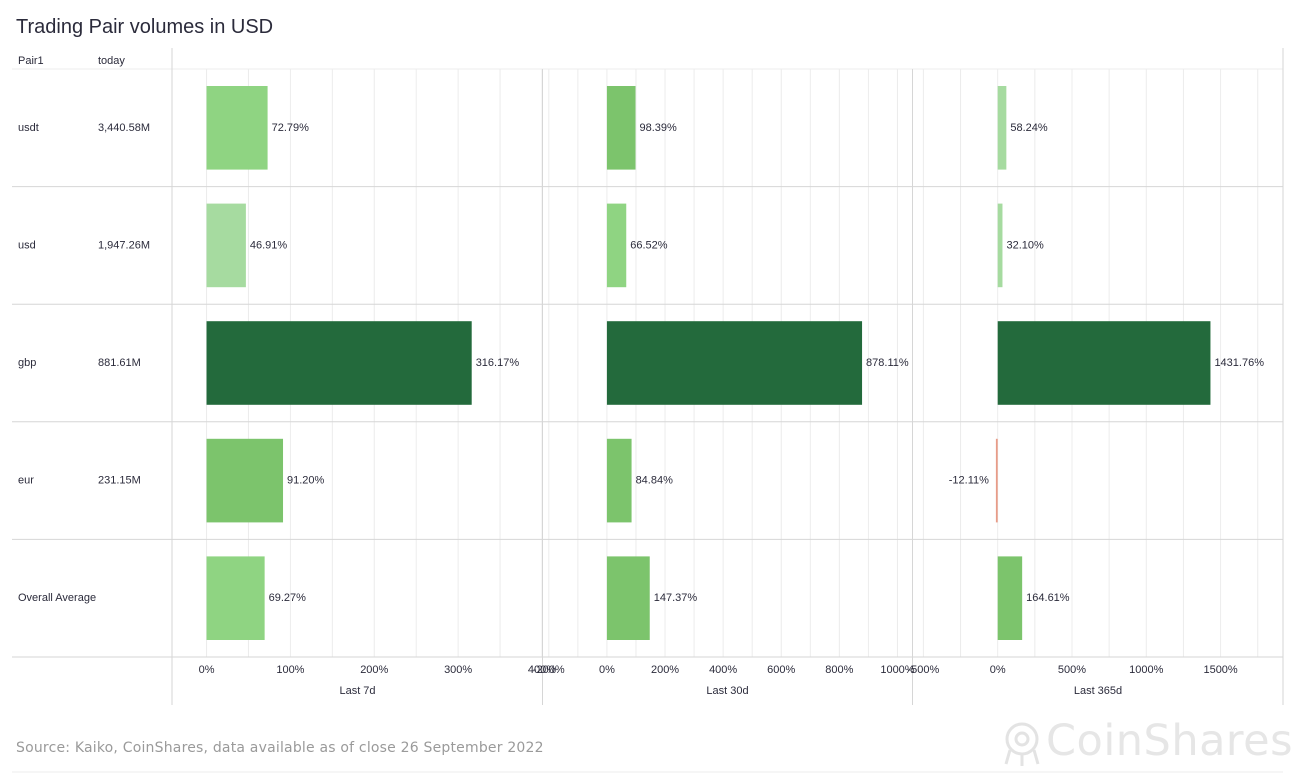  What do you see at coordinates (655, 481) in the screenshot?
I see `data-label: 84.84%` at bounding box center [655, 481].